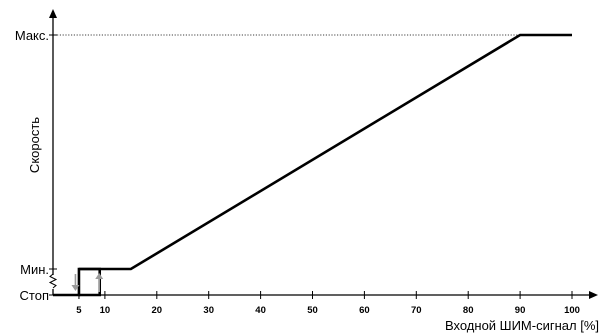 The image size is (601, 333). I want to click on y-axis-arrowhead, so click(53, 13).